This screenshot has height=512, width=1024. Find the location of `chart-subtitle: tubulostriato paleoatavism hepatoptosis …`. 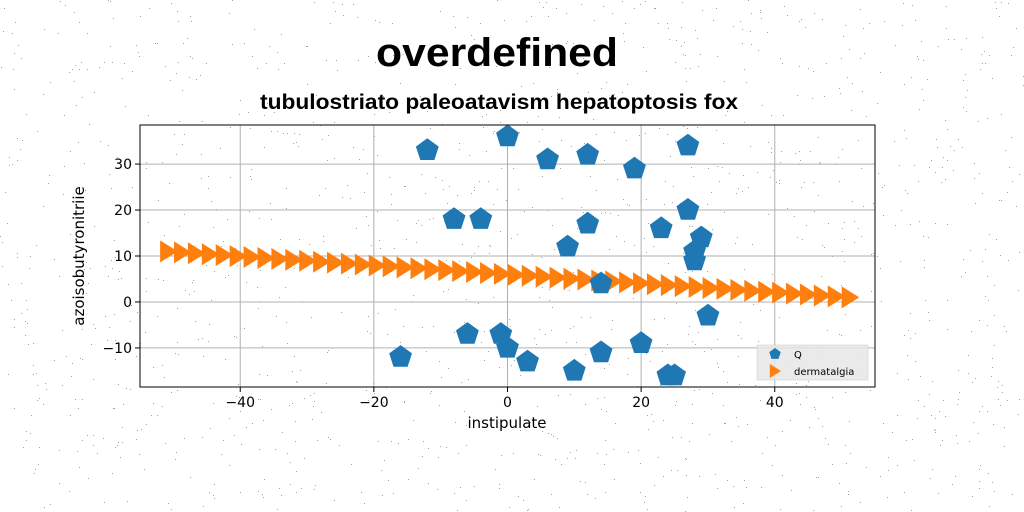

chart-subtitle: tubulostriato paleoatavism hepatoptosis … is located at coordinates (499, 102).